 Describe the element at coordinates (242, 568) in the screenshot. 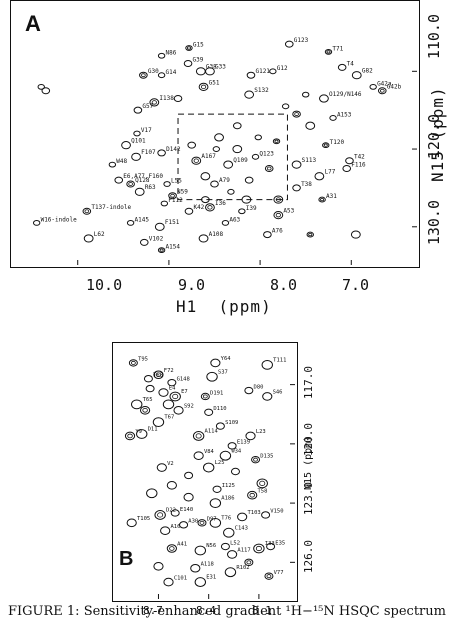

I see `peak-label: R102` at that location.